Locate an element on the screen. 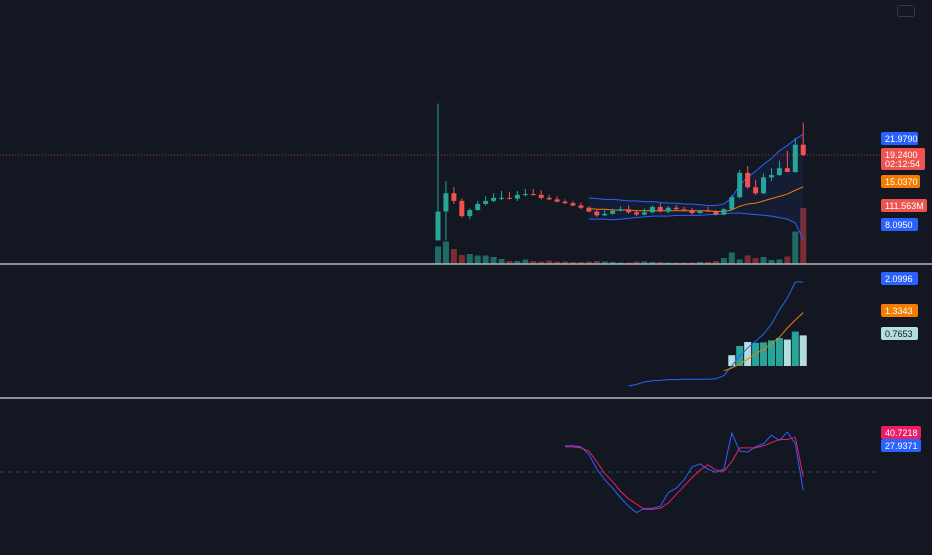  stochastic-k-line is located at coordinates (684, 472).